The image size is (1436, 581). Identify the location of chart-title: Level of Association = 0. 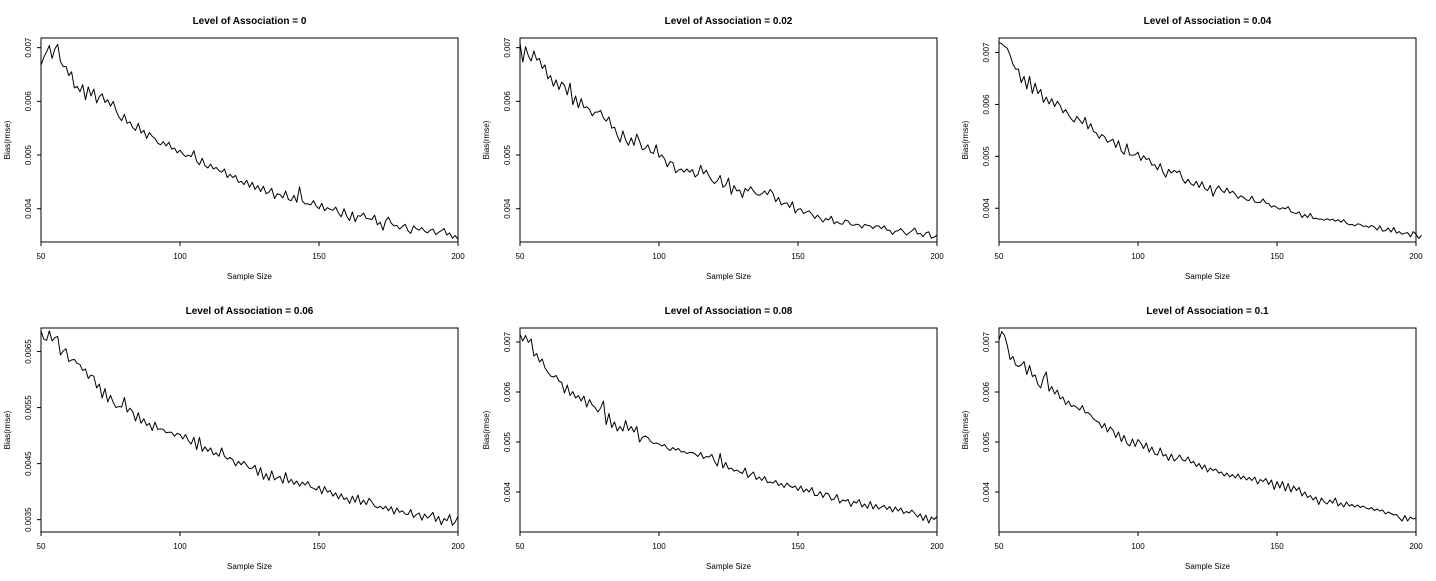
(250, 21).